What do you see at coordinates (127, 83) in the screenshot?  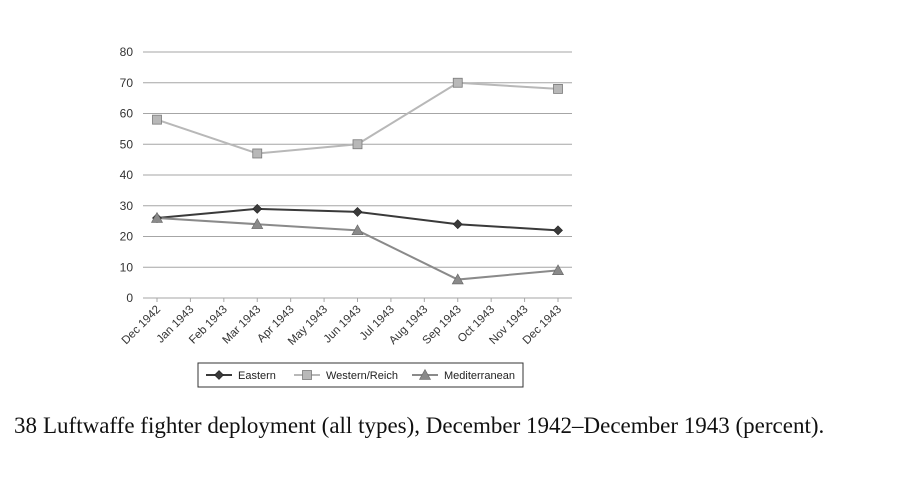 I see `y-tick-label: 70` at bounding box center [127, 83].